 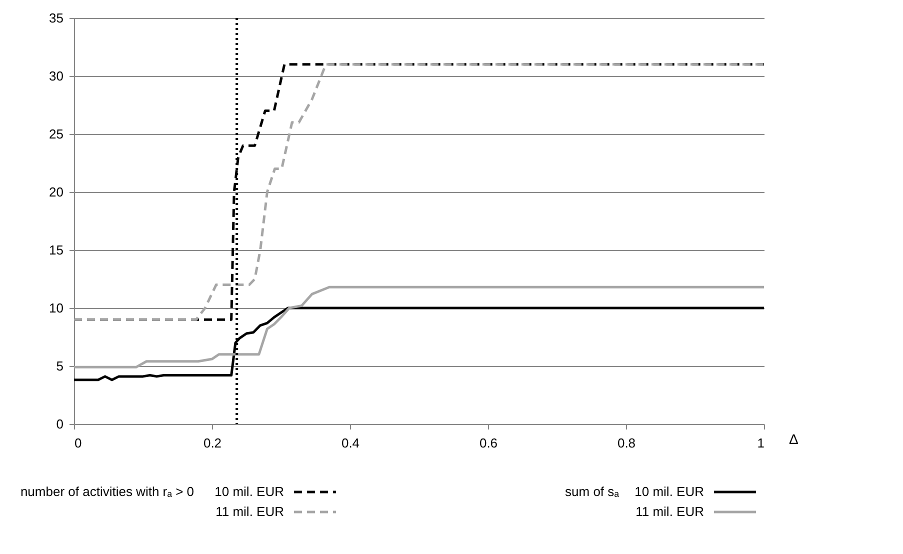 What do you see at coordinates (60, 424) in the screenshot?
I see `y-tick-label: 0` at bounding box center [60, 424].